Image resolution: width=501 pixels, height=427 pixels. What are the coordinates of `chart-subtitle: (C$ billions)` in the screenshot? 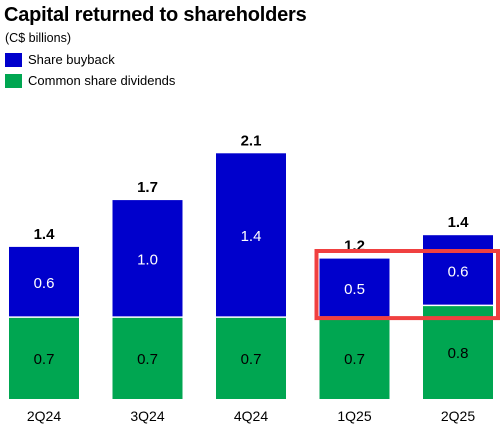 It's located at (38, 38).